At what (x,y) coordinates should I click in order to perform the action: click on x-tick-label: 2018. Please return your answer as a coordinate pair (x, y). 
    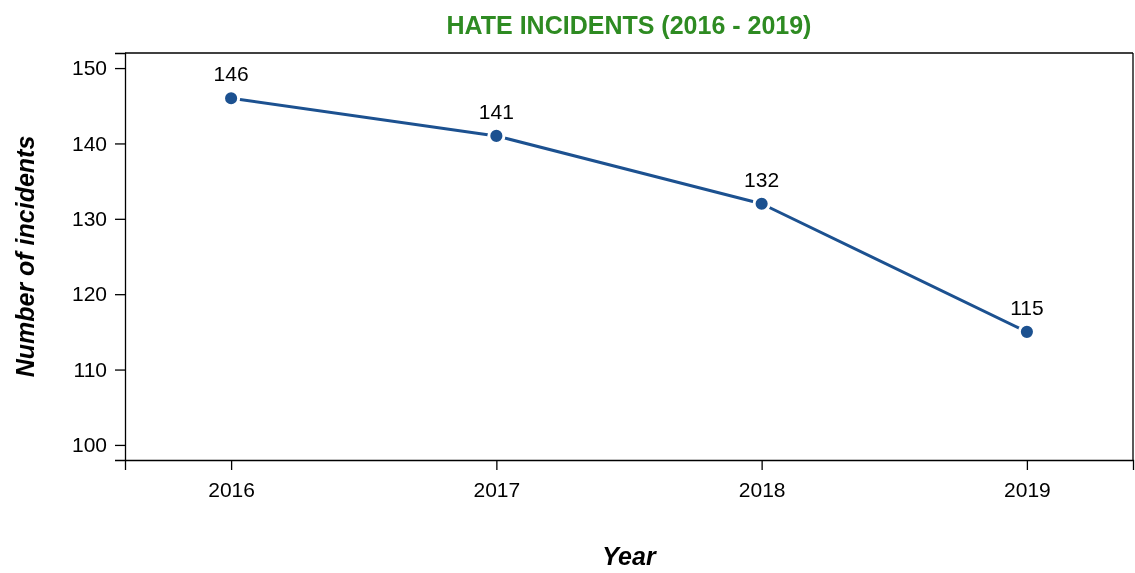
    Looking at the image, I should click on (762, 489).